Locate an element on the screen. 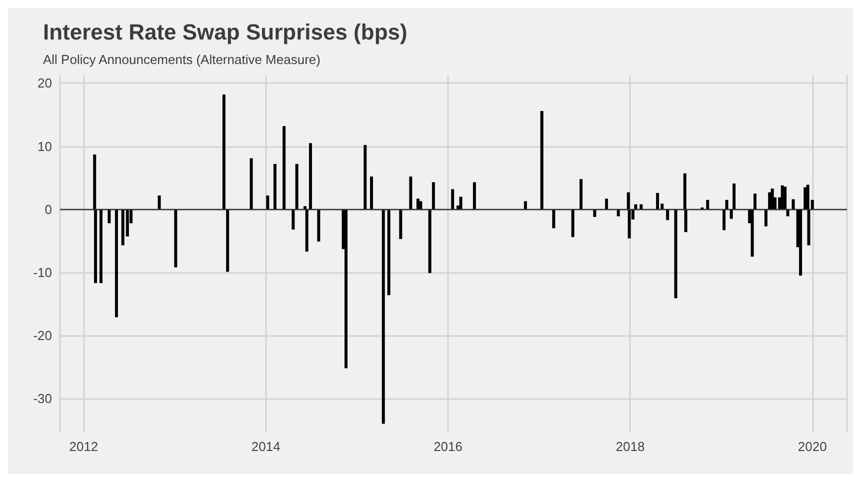 The image size is (861, 482). chart-subtitle: All Policy Announcements (Alternative Measure) is located at coordinates (181, 59).